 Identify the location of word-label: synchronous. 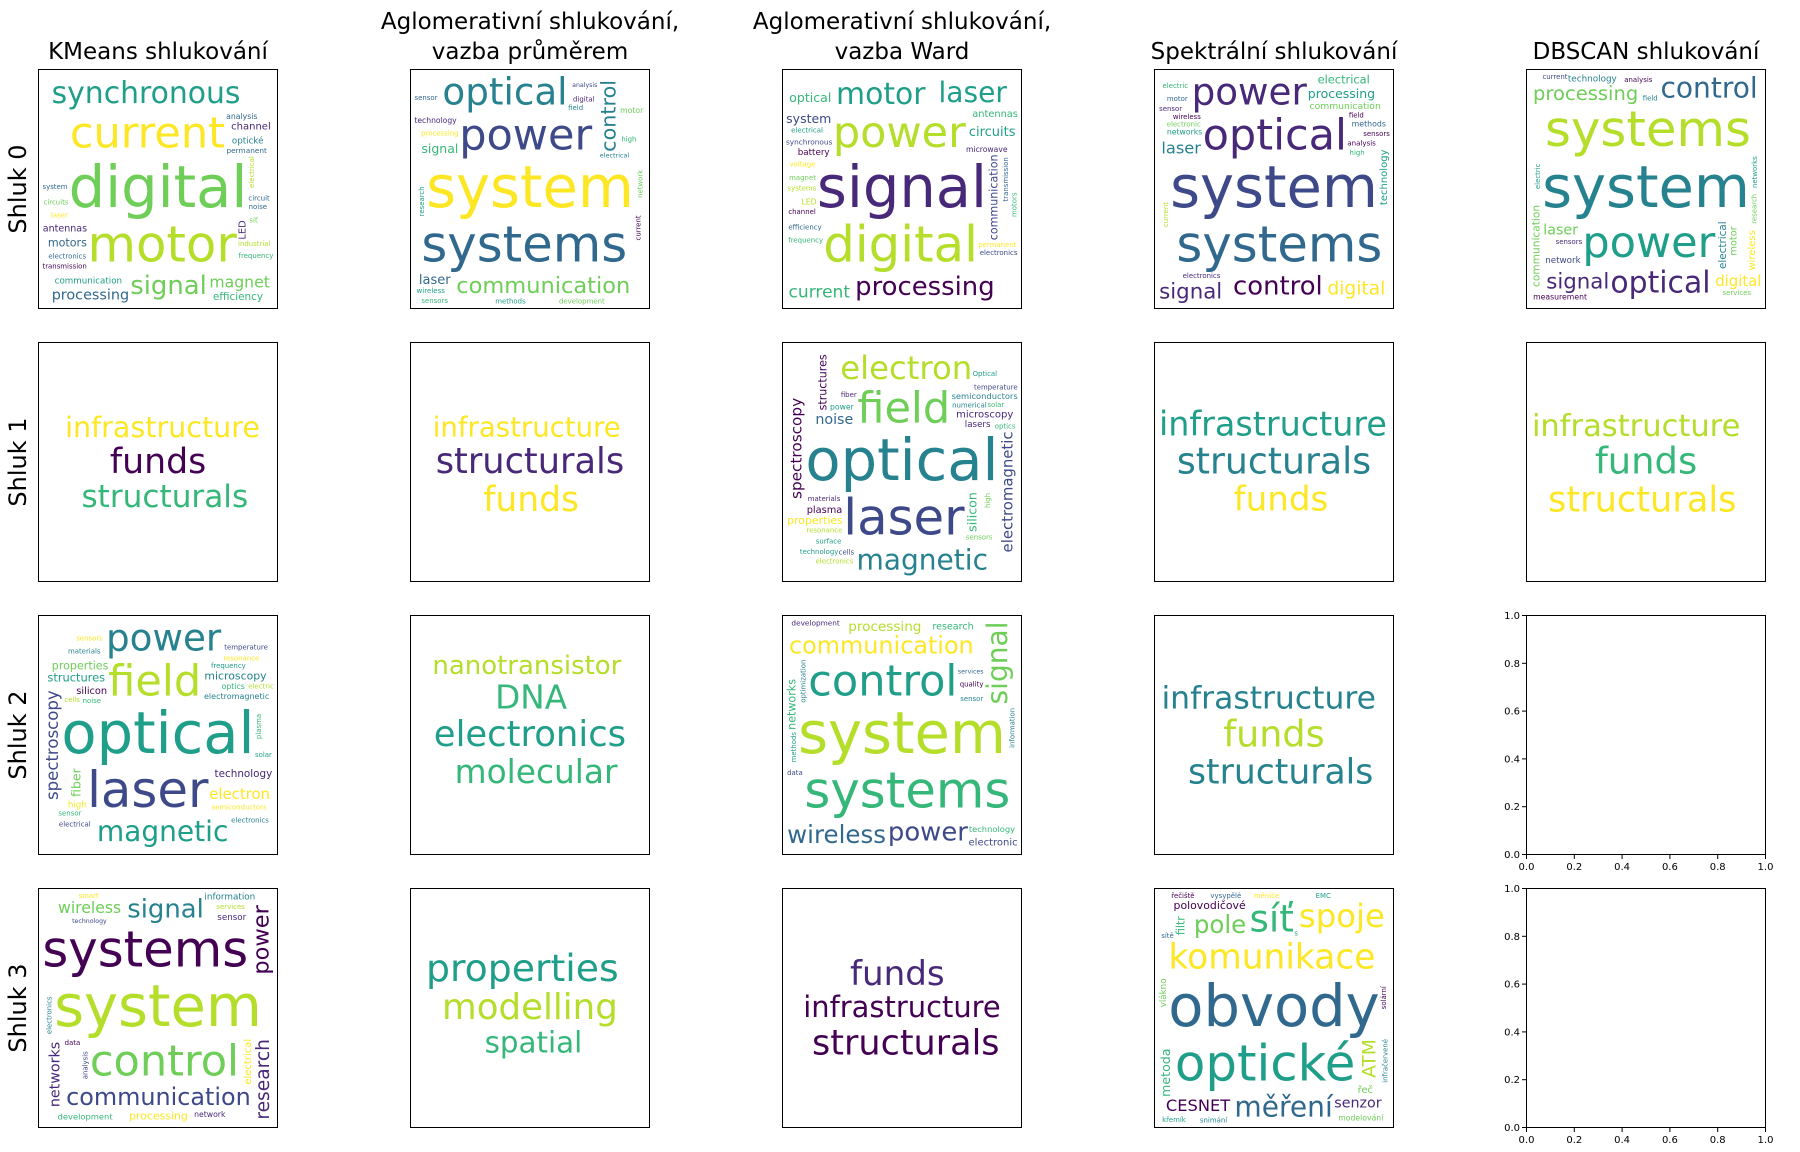
(146, 93).